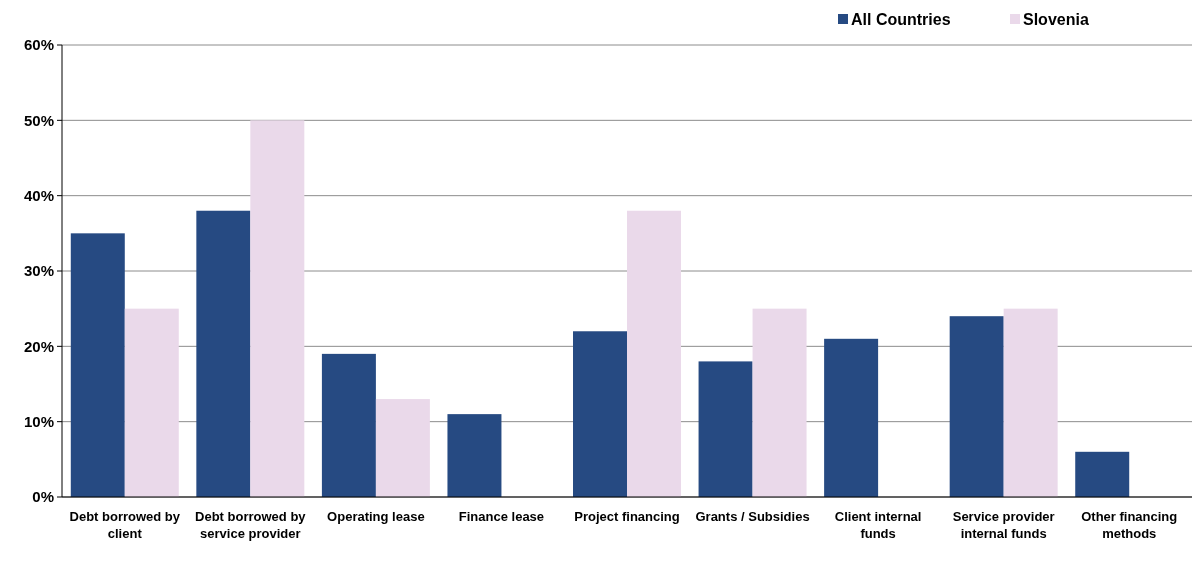 Image resolution: width=1195 pixels, height=562 pixels. I want to click on x-tick-label: Debt borrowed by client, so click(125, 525).